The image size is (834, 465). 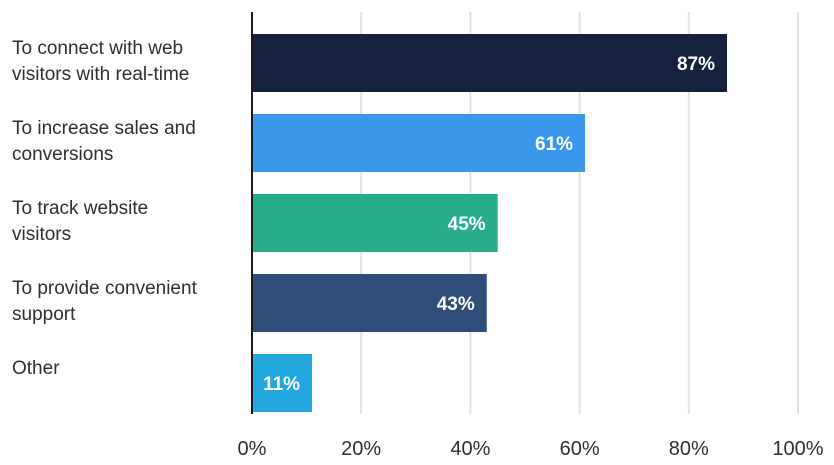 I want to click on category-label-line: visitors with real-time, so click(x=100, y=74).